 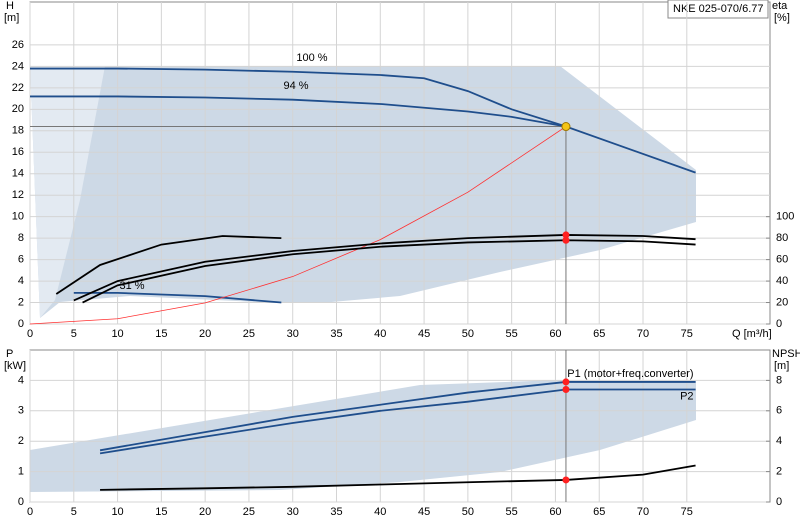 I want to click on y-tick-label: 16, so click(x=18, y=152).